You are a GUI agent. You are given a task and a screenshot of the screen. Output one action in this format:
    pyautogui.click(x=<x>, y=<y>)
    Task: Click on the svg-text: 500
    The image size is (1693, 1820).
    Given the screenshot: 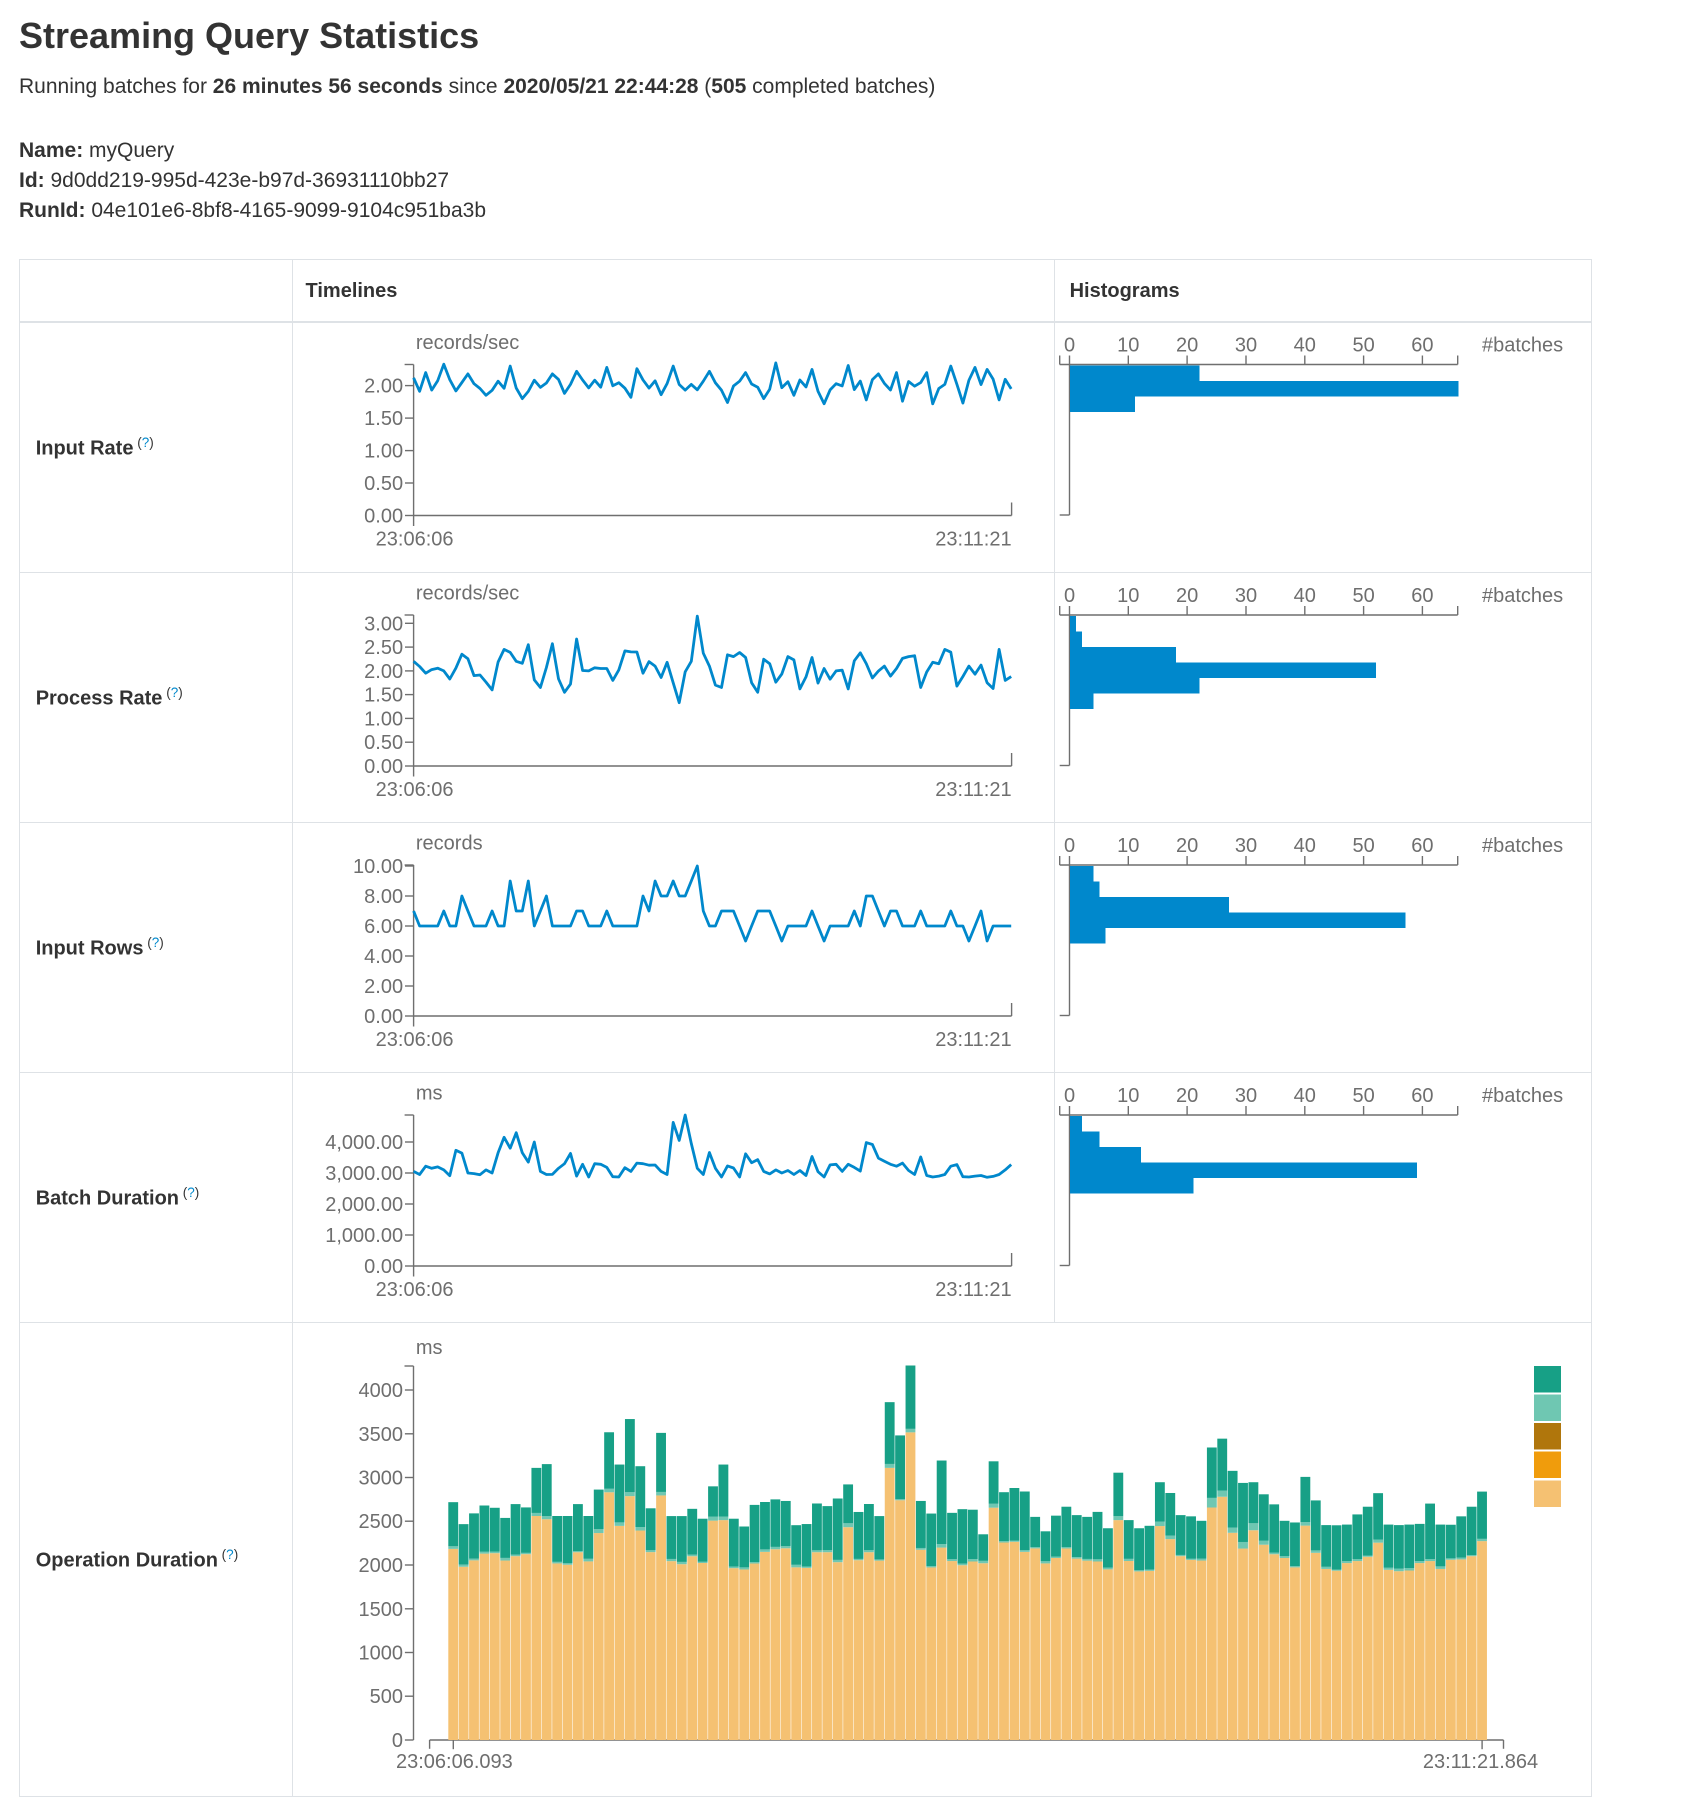 What is the action you would take?
    pyautogui.click(x=386, y=1697)
    